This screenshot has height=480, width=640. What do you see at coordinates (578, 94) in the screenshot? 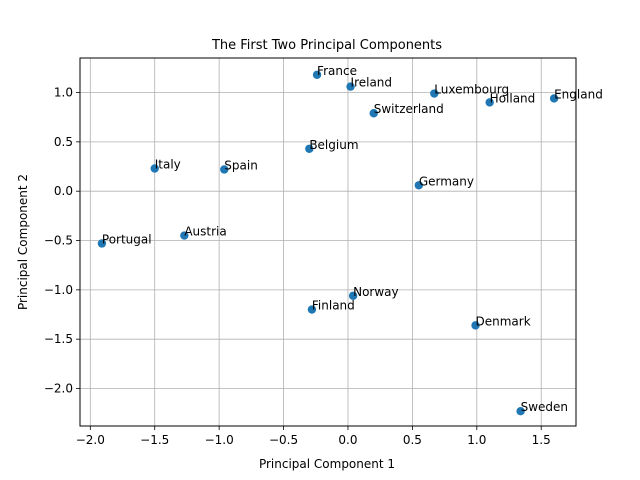
I see `point-label: England` at bounding box center [578, 94].